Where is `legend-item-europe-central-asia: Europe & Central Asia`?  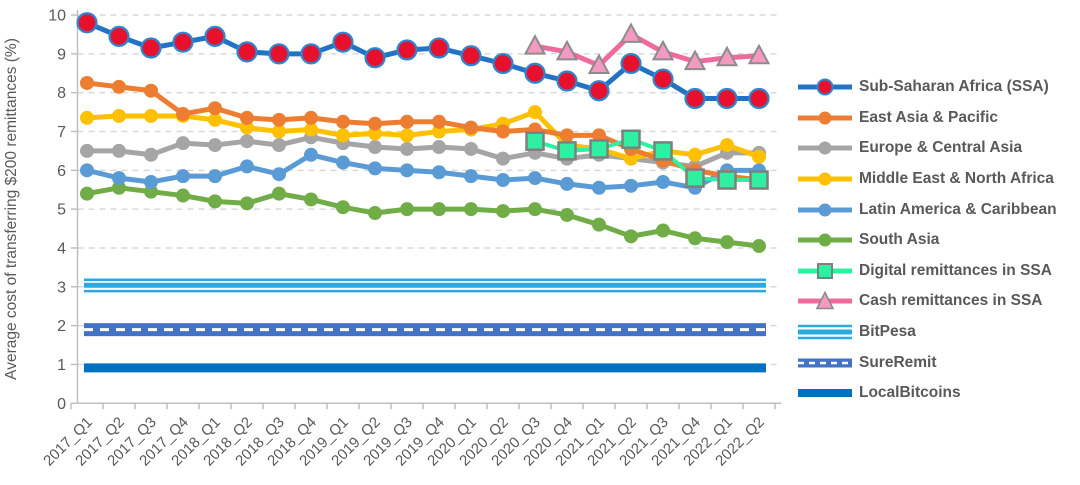 legend-item-europe-central-asia: Europe & Central Asia is located at coordinates (938, 148).